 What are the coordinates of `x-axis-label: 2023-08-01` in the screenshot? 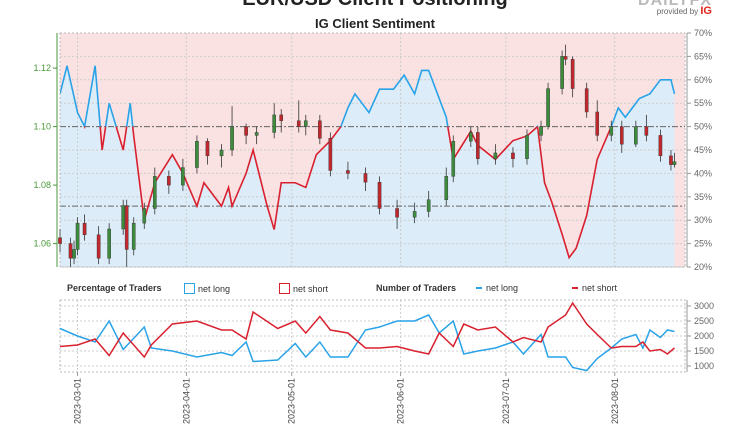 It's located at (615, 401).